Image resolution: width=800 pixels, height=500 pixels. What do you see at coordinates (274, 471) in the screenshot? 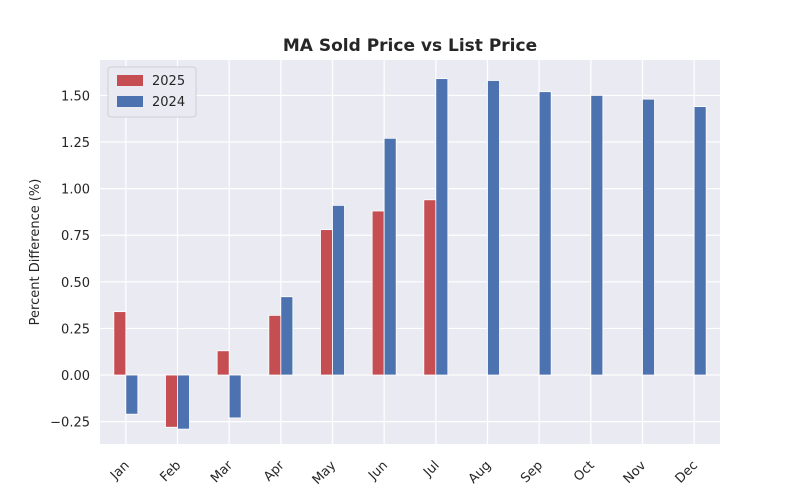
I see `x-tick-label: Apr` at bounding box center [274, 471].